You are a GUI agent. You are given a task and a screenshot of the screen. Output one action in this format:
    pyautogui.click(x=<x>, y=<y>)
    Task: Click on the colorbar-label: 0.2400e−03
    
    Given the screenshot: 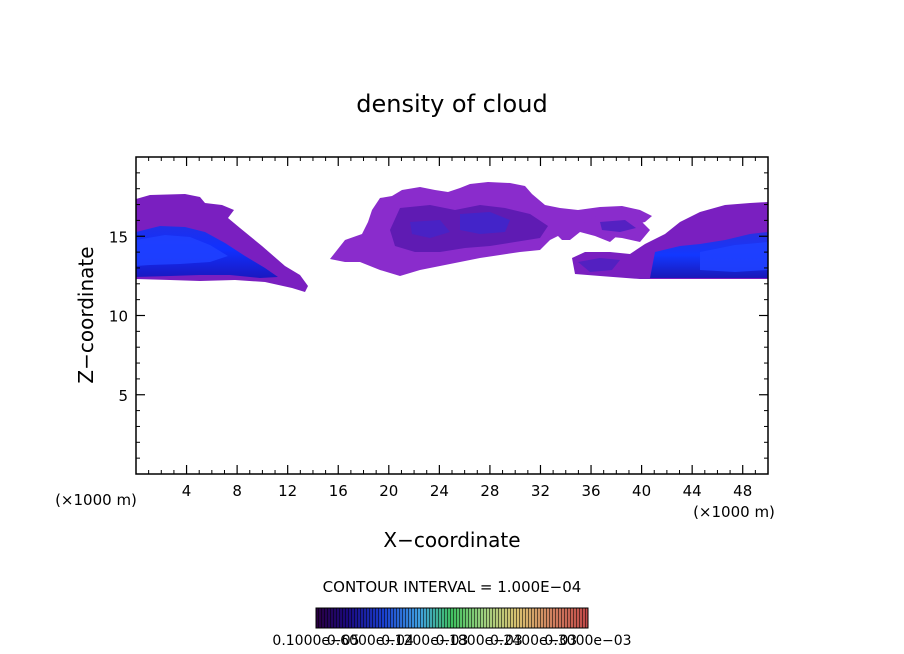 What is the action you would take?
    pyautogui.click(x=533, y=641)
    